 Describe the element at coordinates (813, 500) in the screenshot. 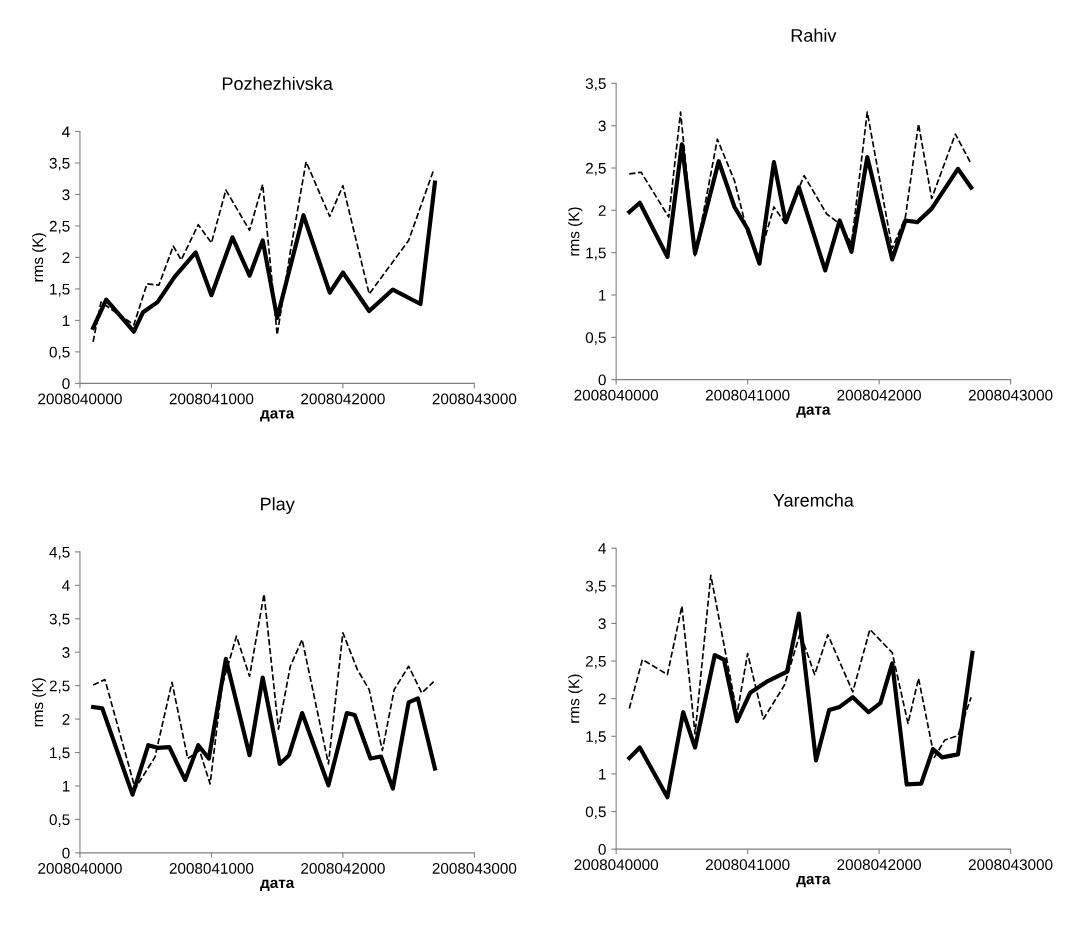

I see `chart-title: Yaremcha` at that location.